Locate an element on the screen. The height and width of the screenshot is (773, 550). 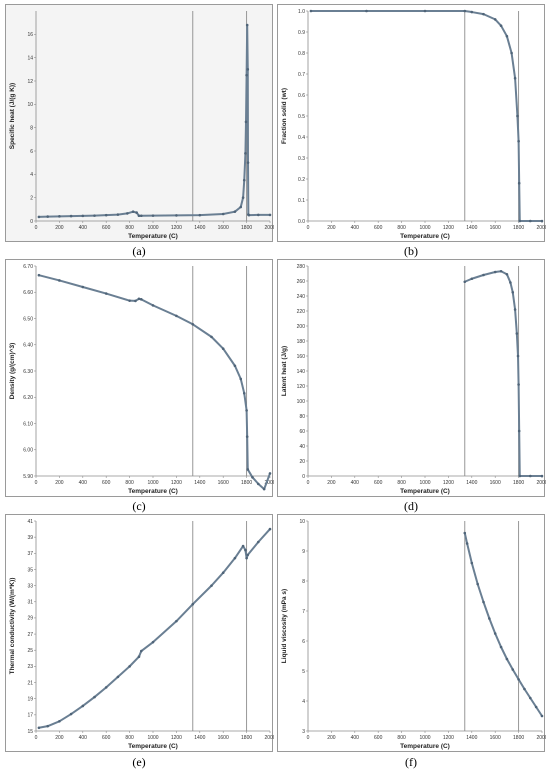
y-tick-label: 160 is located at coordinates (301, 357).